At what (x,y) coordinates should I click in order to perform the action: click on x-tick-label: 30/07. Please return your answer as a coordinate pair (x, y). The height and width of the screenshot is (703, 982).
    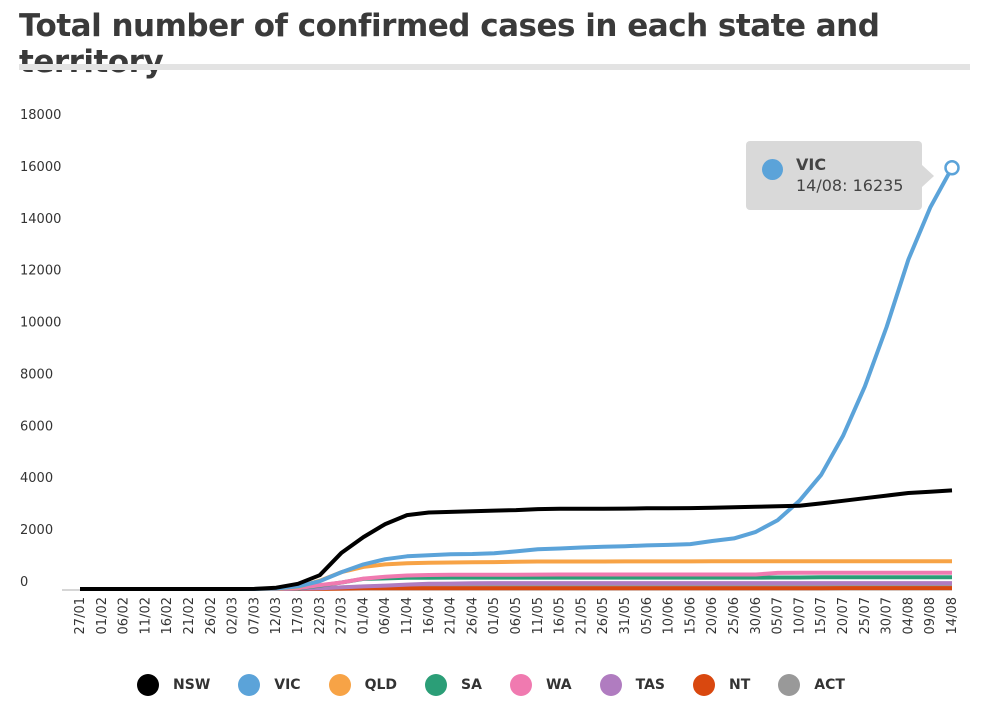
    Looking at the image, I should click on (887, 615).